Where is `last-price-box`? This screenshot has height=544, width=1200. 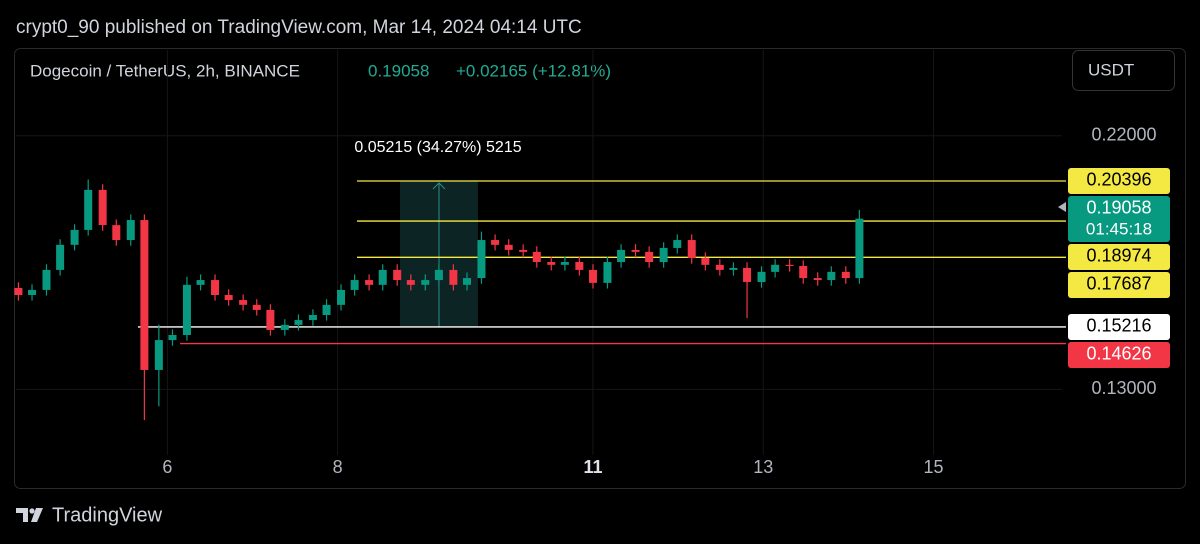 last-price-box is located at coordinates (1119, 218).